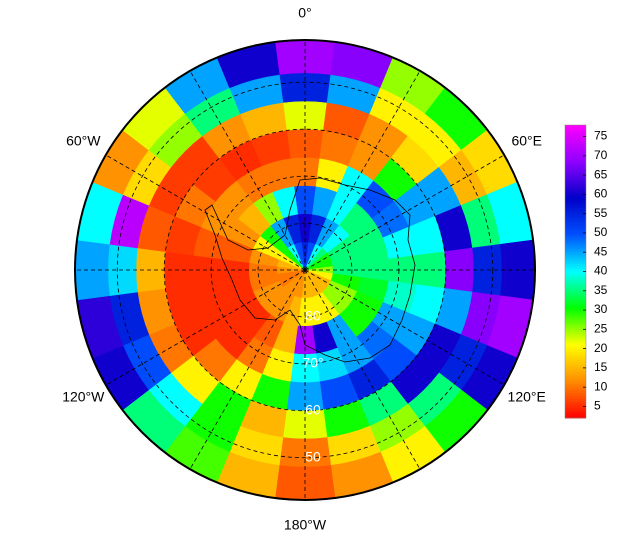 This screenshot has height=557, width=625. What do you see at coordinates (601, 194) in the screenshot?
I see `colorbar-label: 60` at bounding box center [601, 194].